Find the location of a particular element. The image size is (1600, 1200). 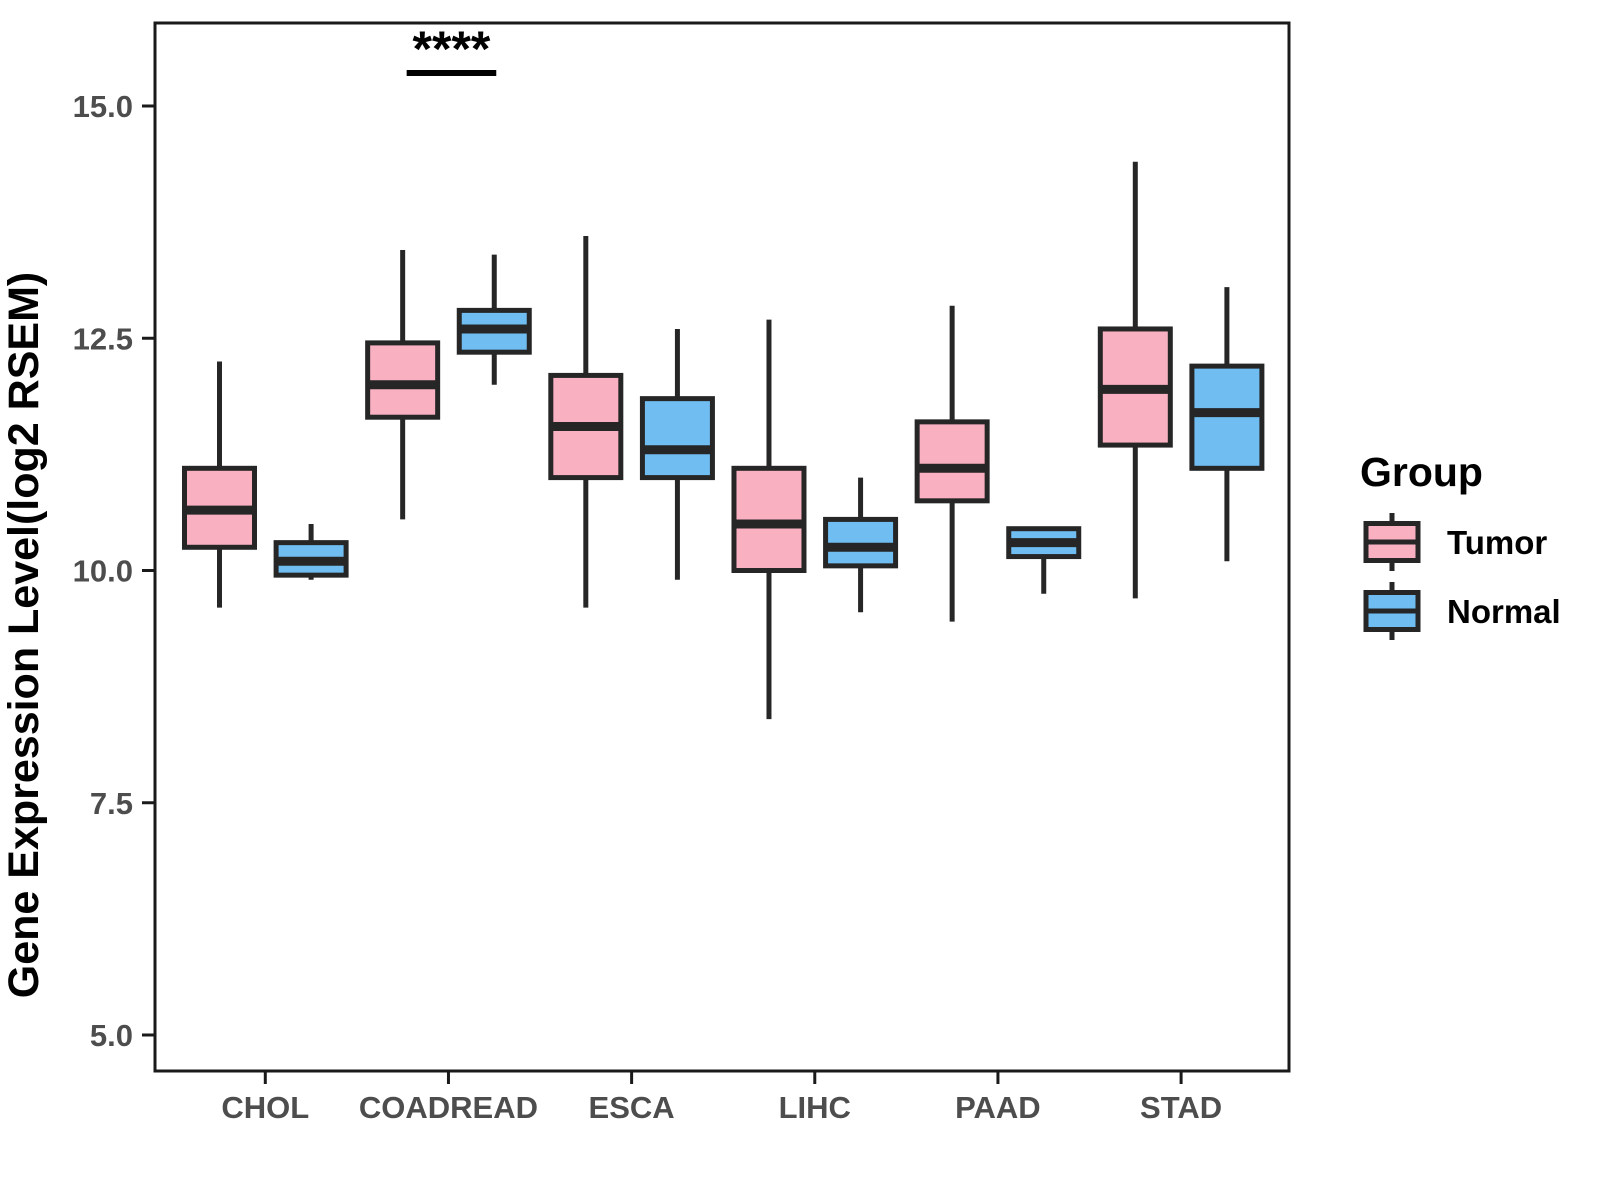

y-tick-label: 7.5 is located at coordinates (111, 803).